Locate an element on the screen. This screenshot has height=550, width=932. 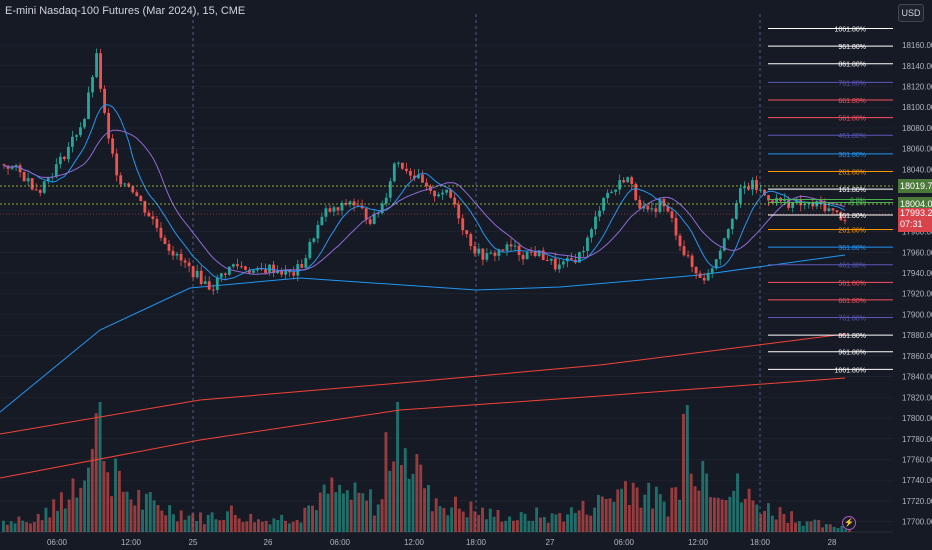
fib-level-label: 661.80% is located at coordinates (852, 301).